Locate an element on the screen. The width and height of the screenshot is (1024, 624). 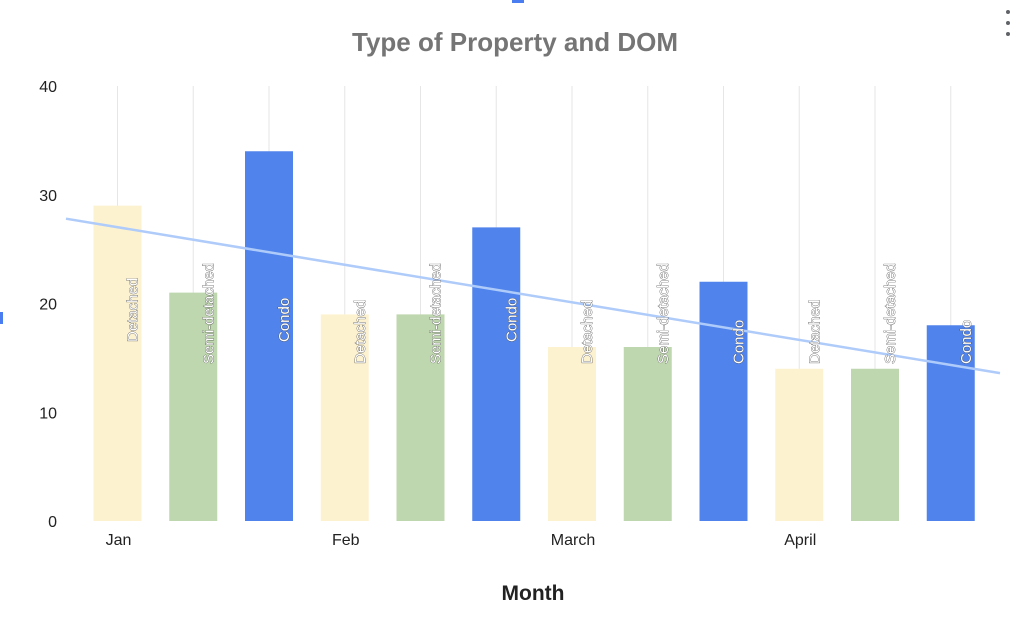
y-tick-label: 20 is located at coordinates (48, 305).